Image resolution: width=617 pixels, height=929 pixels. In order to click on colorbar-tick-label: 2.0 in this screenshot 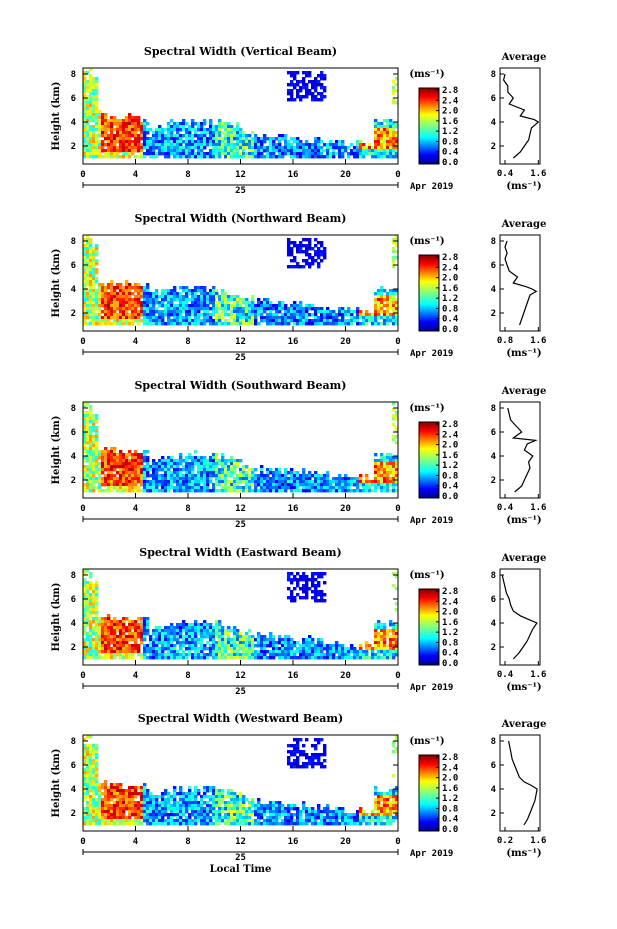, I will do `click(450, 112)`.